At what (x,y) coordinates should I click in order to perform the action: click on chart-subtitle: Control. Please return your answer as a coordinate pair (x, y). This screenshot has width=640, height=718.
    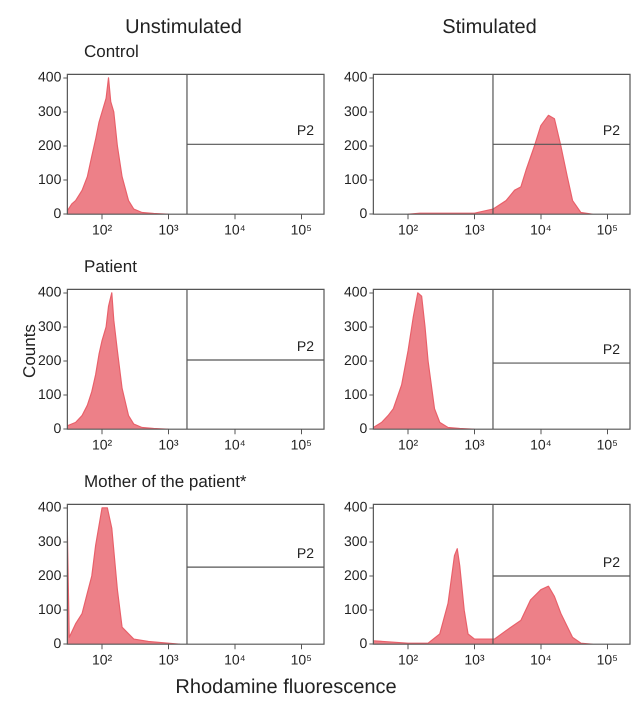
    Looking at the image, I should click on (111, 52).